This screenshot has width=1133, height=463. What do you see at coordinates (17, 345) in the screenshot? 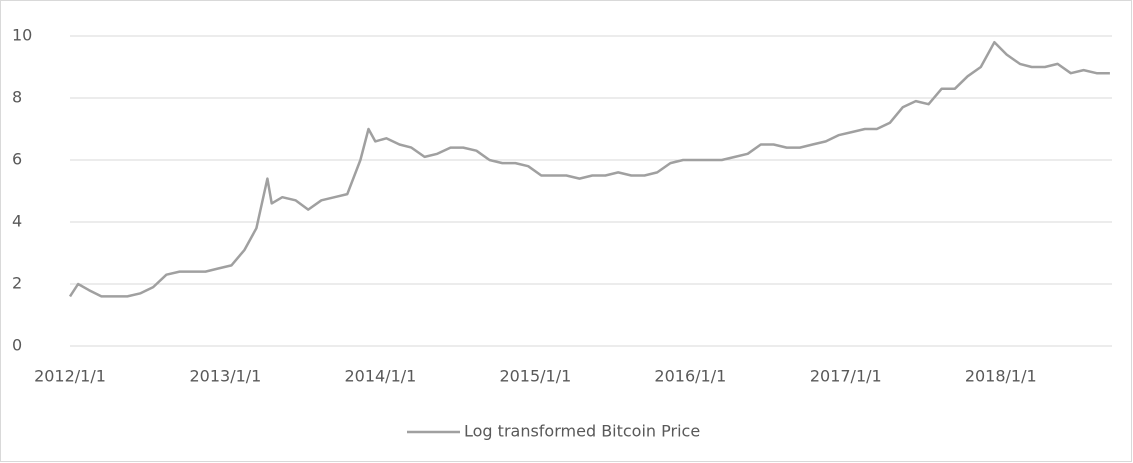
I see `y-tick-label: 0` at bounding box center [17, 345].